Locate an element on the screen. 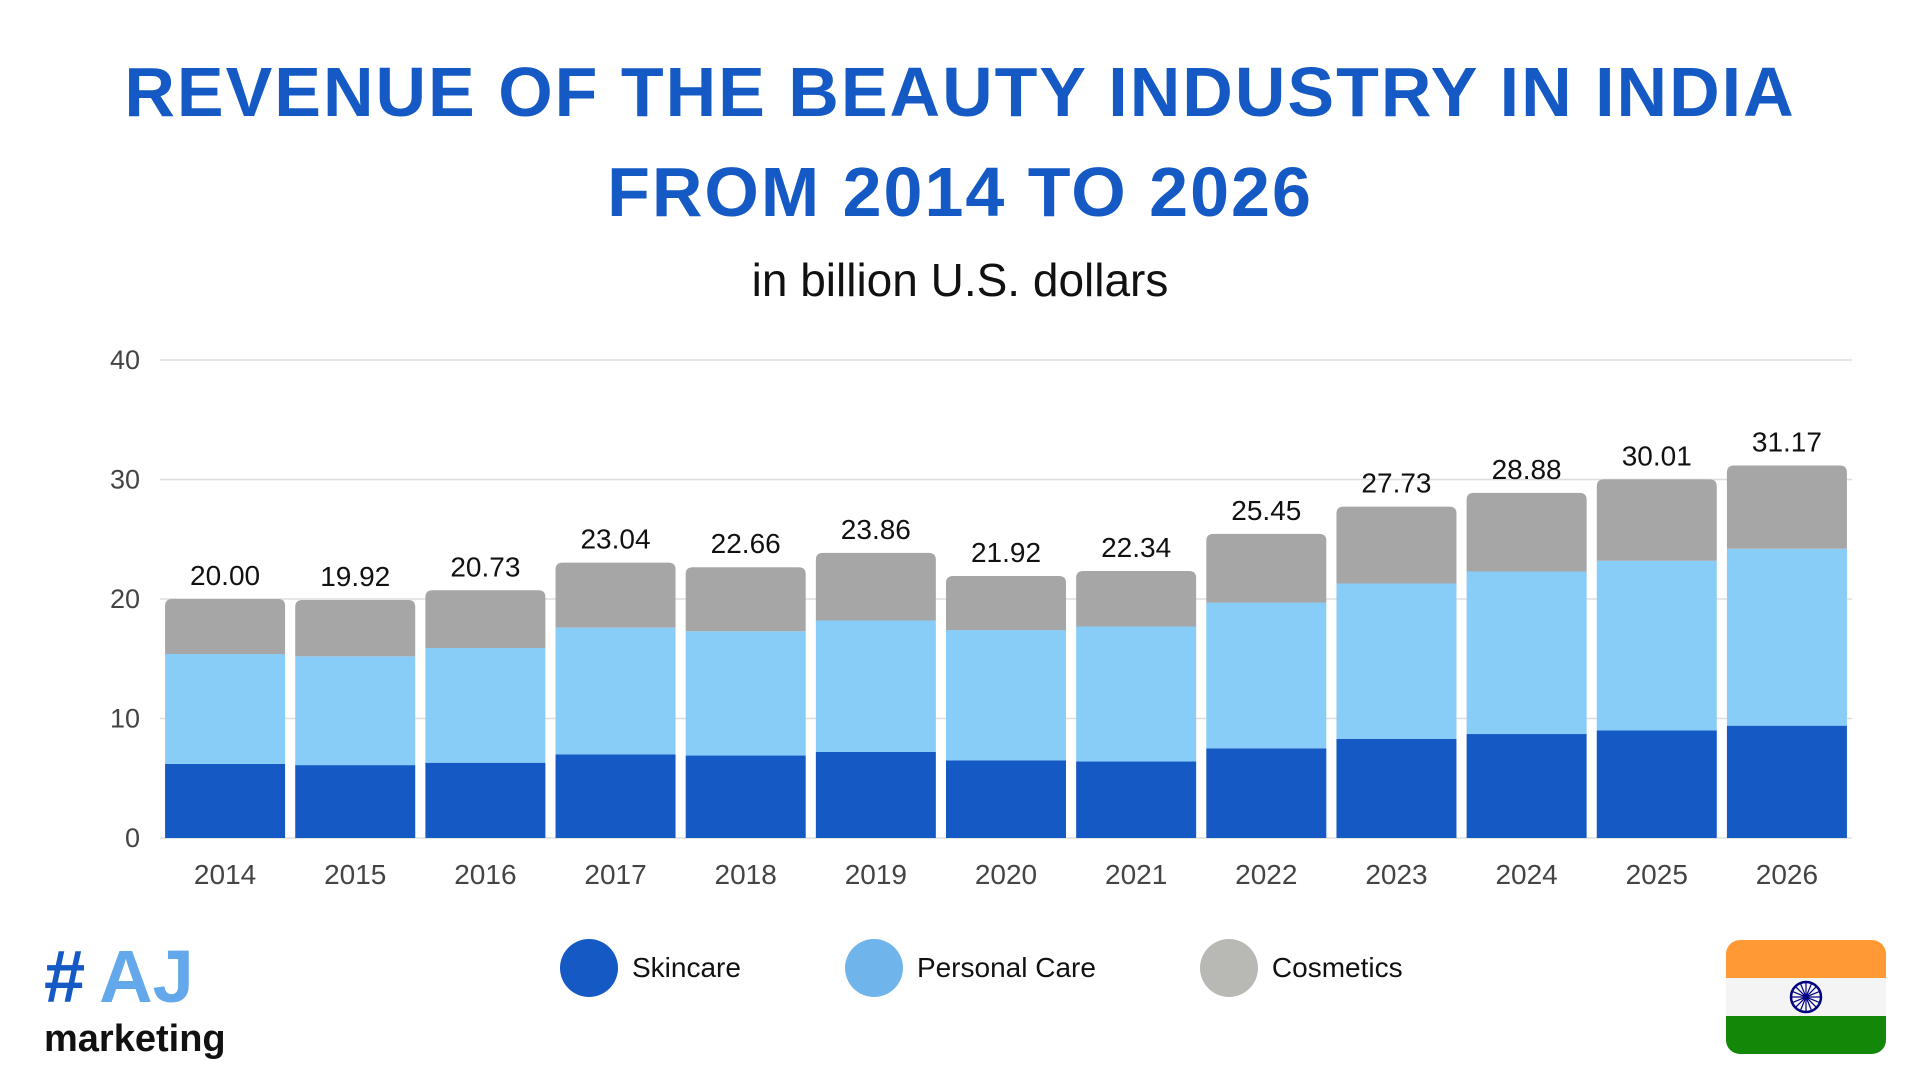 The width and height of the screenshot is (1920, 1080). legend-item-personal-care: Personal Care is located at coordinates (970, 968).